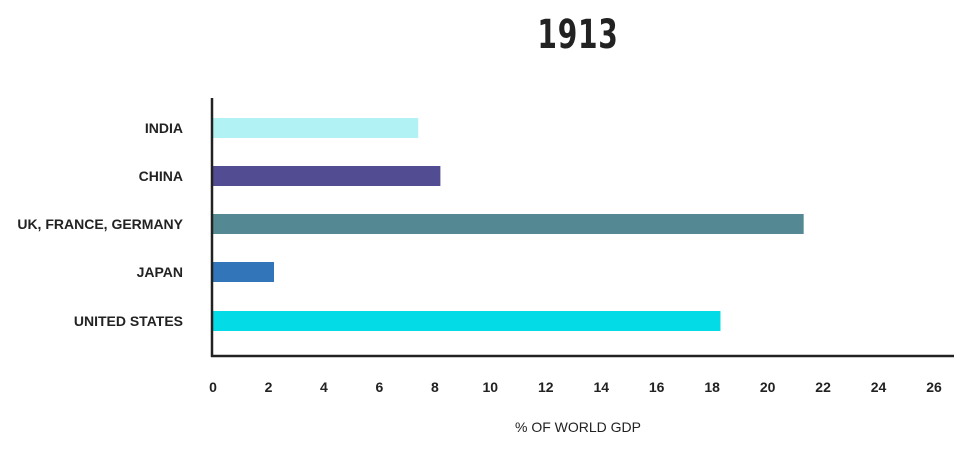  I want to click on category-label: CHINA, so click(161, 176).